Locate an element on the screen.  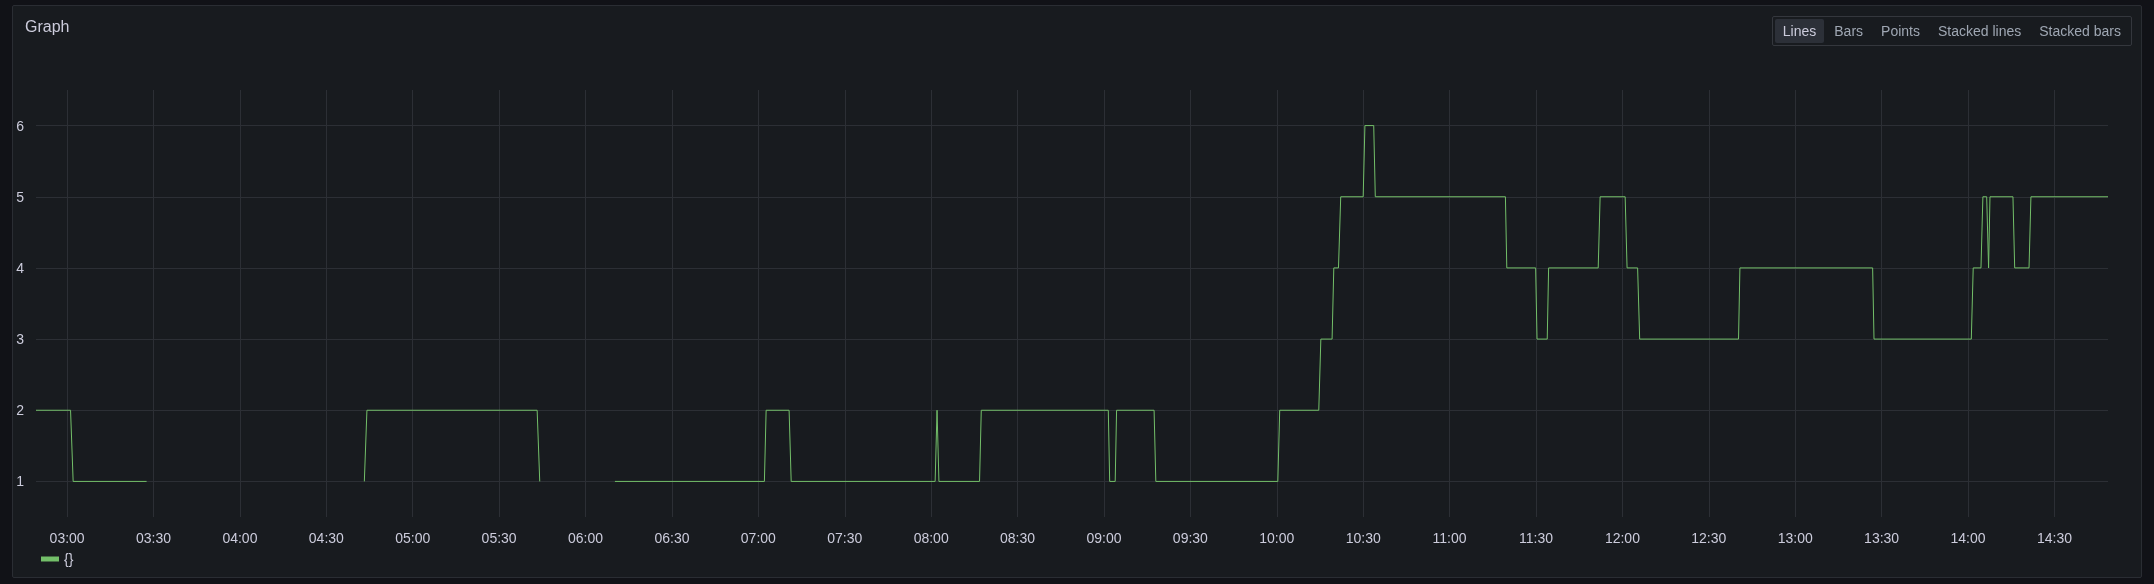
x-tick-label: 07:30 is located at coordinates (845, 538).